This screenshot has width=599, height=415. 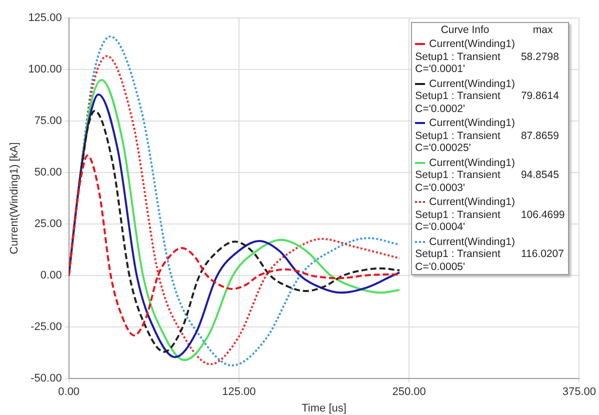 What do you see at coordinates (543, 30) in the screenshot?
I see `annotation: max` at bounding box center [543, 30].